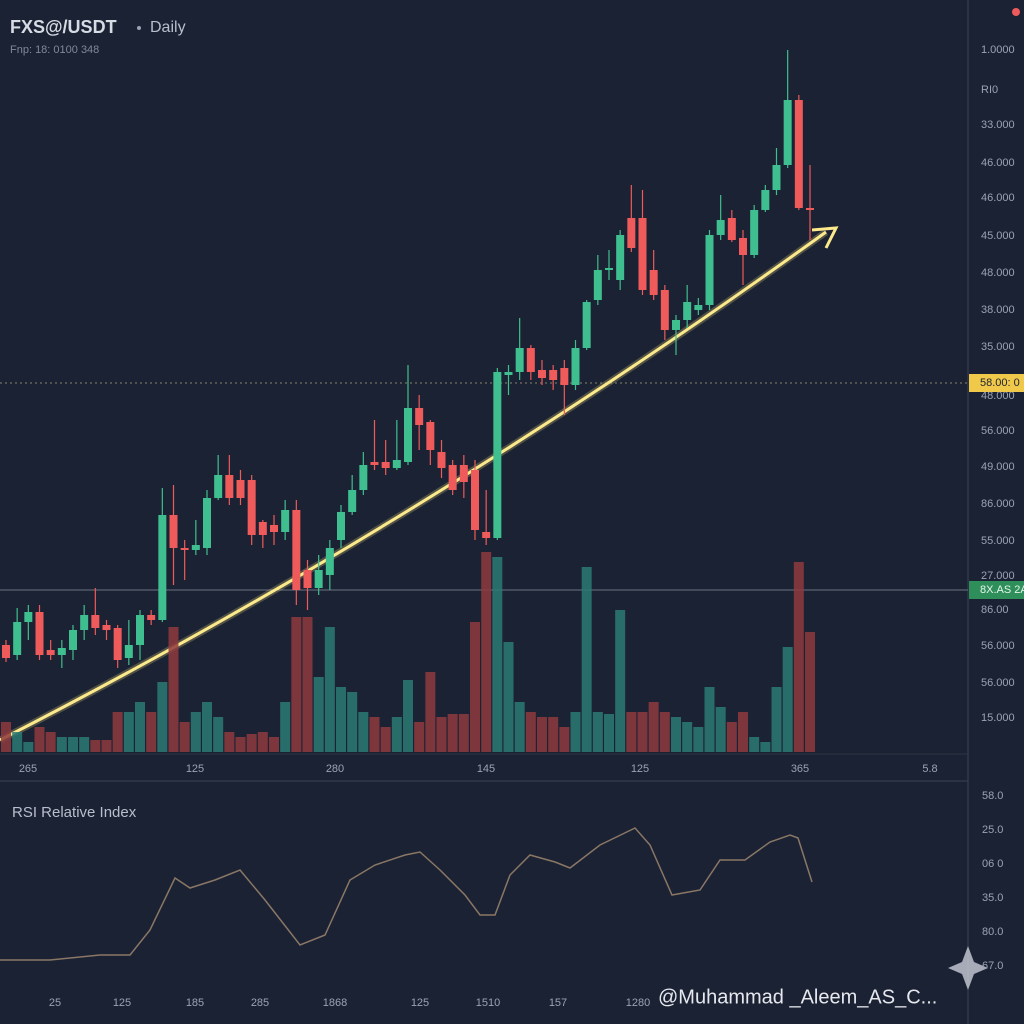  I want to click on rsi-x-label: 25, so click(55, 1003).